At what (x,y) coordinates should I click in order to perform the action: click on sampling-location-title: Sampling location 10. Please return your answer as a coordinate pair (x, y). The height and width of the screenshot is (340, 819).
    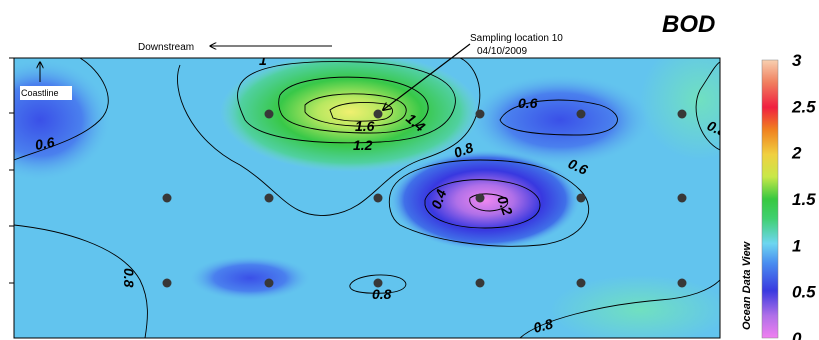
    Looking at the image, I should click on (516, 38).